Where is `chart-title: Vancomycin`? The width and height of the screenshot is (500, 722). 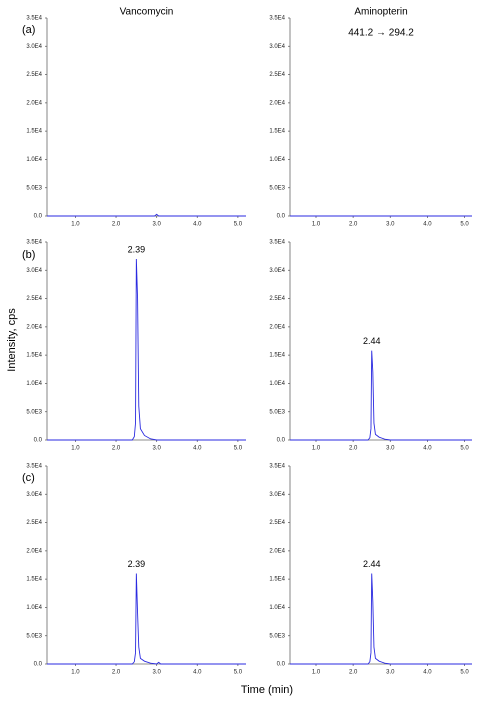
chart-title: Vancomycin is located at coordinates (147, 12).